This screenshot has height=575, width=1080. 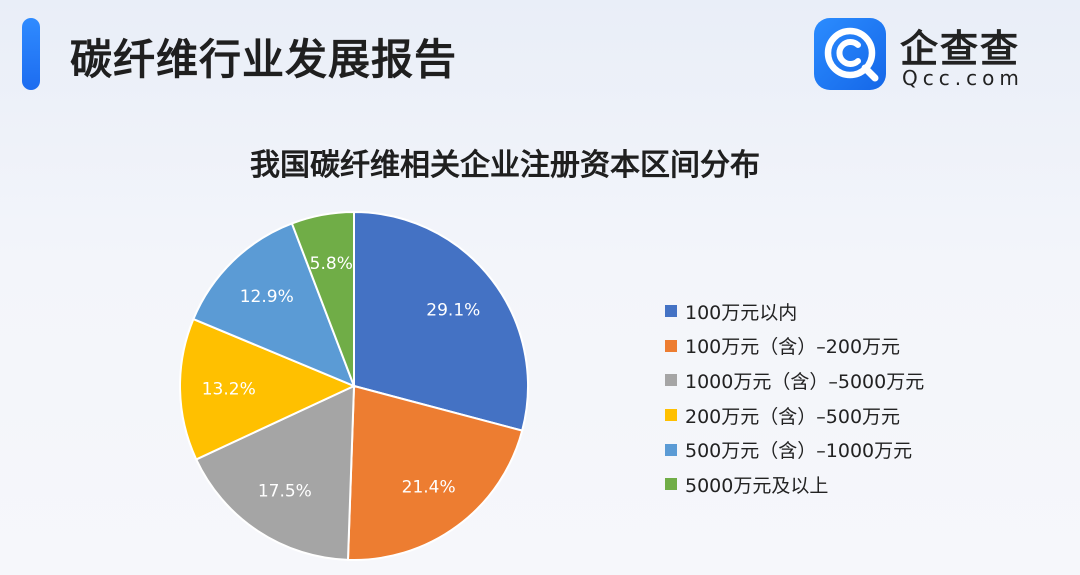 I want to click on chart-title: 我国碳纤维相关企业注册资本区间分布, so click(x=505, y=165).